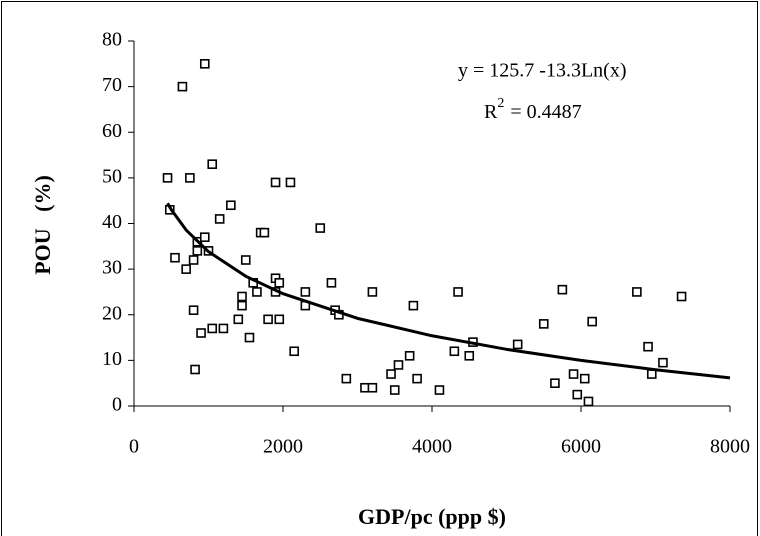 This screenshot has height=536, width=760. Describe the element at coordinates (283, 447) in the screenshot. I see `x-tick-label: 2000` at that location.